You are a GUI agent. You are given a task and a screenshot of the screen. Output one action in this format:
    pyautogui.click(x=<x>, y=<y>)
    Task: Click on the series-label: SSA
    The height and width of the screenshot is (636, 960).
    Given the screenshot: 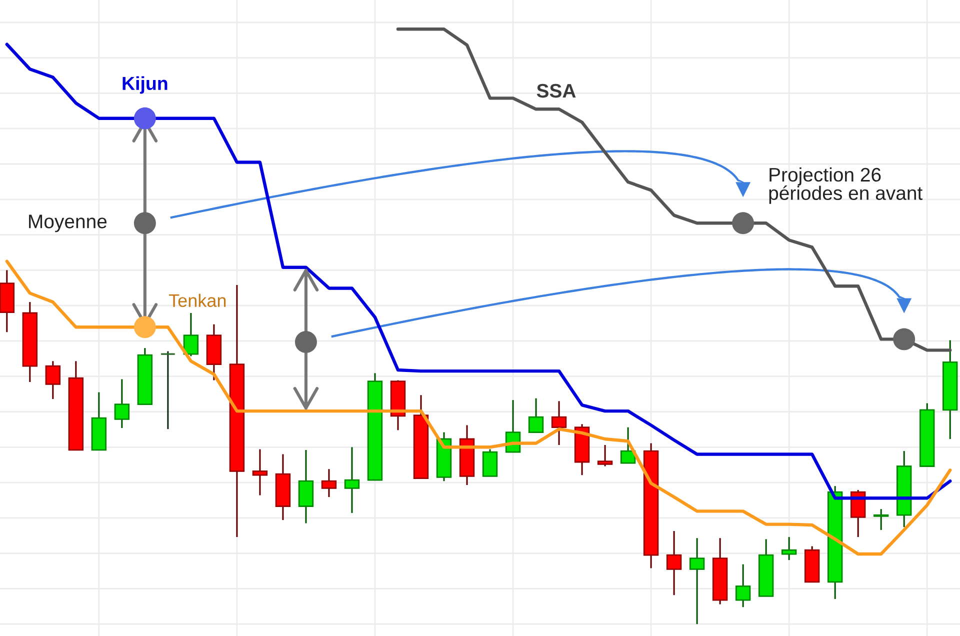 What is the action you would take?
    pyautogui.click(x=556, y=91)
    